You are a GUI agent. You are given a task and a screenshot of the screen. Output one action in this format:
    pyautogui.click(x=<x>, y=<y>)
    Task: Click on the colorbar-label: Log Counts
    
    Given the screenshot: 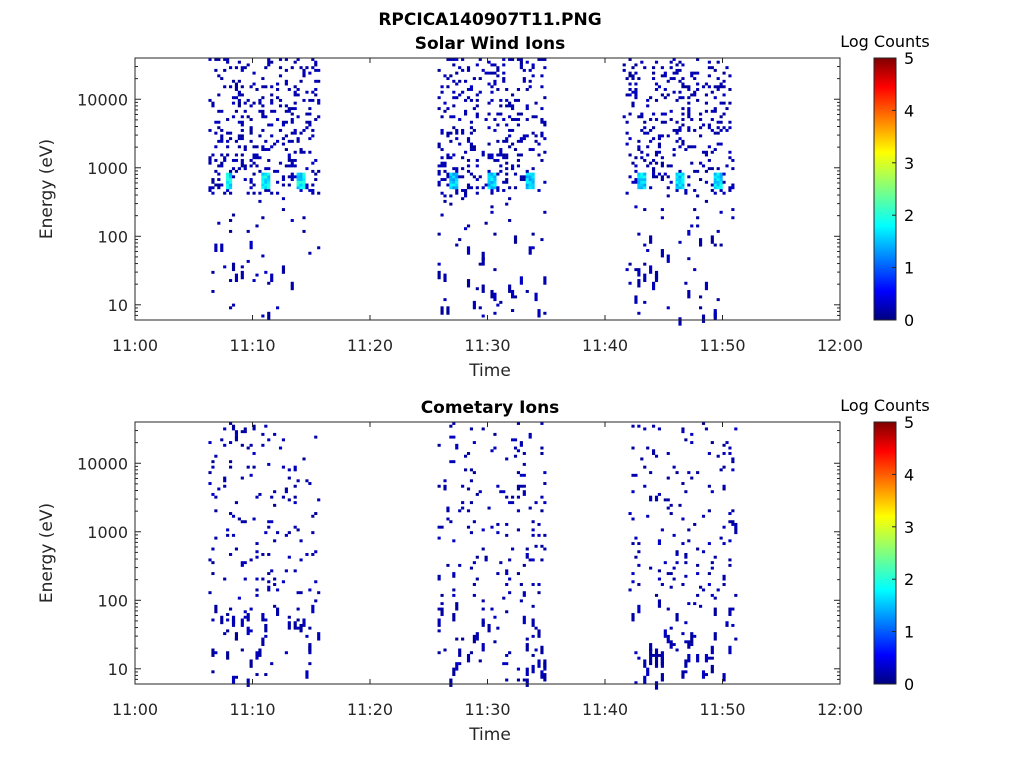 What is the action you would take?
    pyautogui.click(x=885, y=405)
    